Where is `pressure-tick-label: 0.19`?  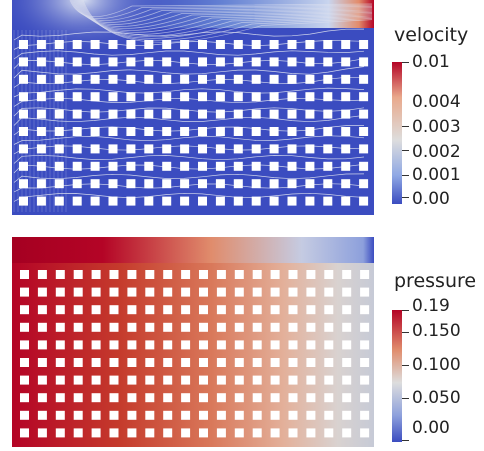
pressure-tick-label: 0.19 is located at coordinates (431, 306).